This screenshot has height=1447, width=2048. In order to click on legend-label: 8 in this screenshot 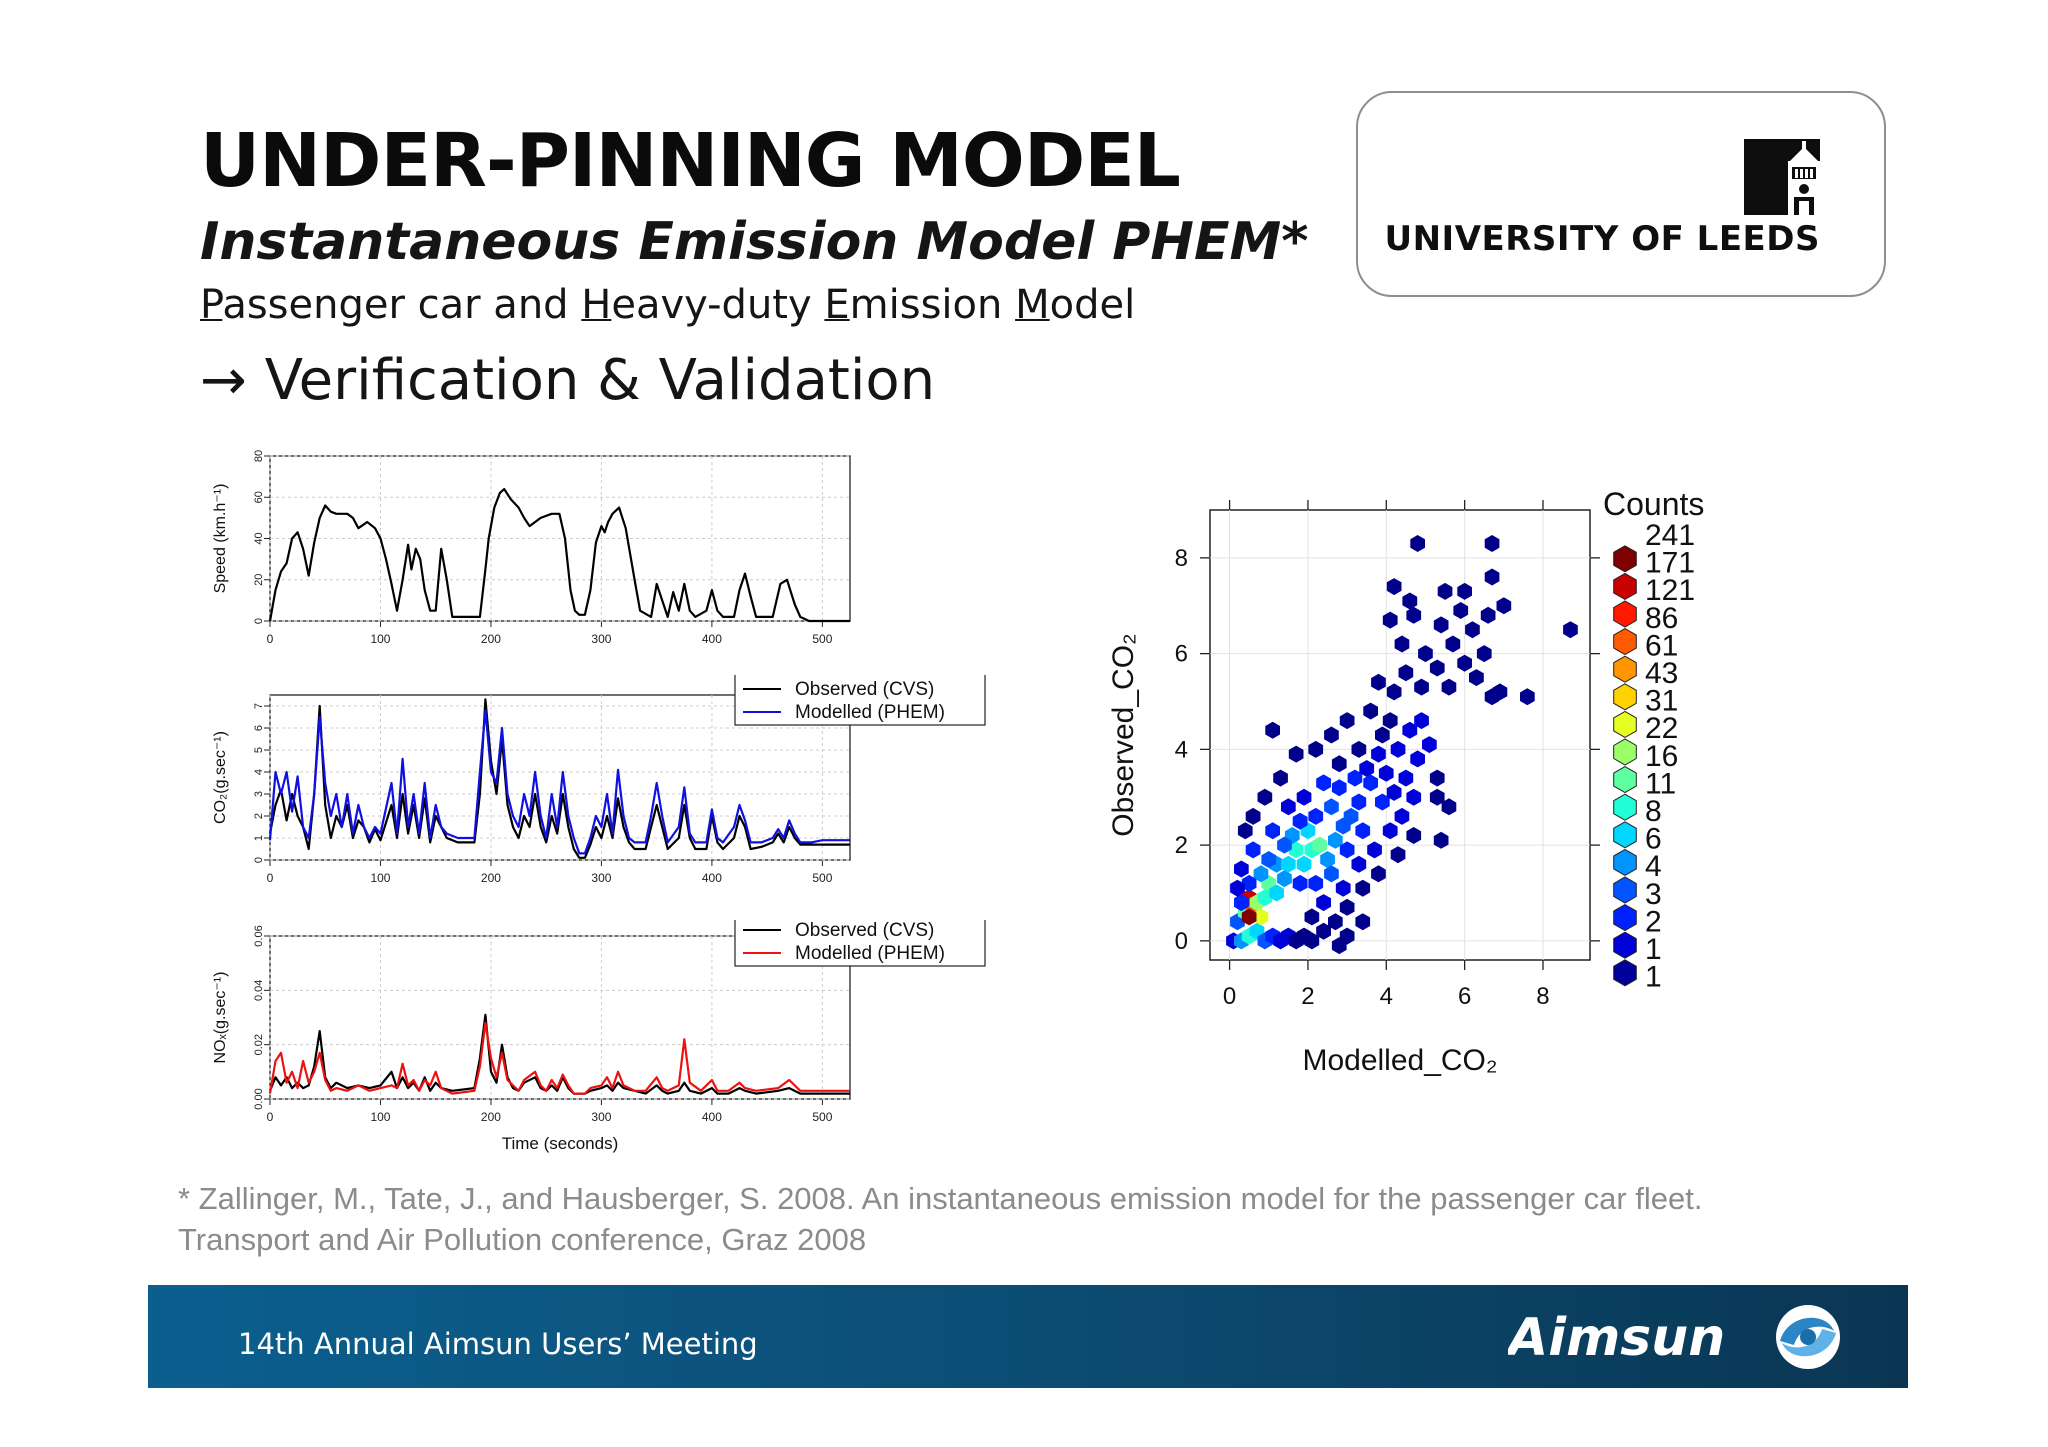, I will do `click(1653, 811)`.